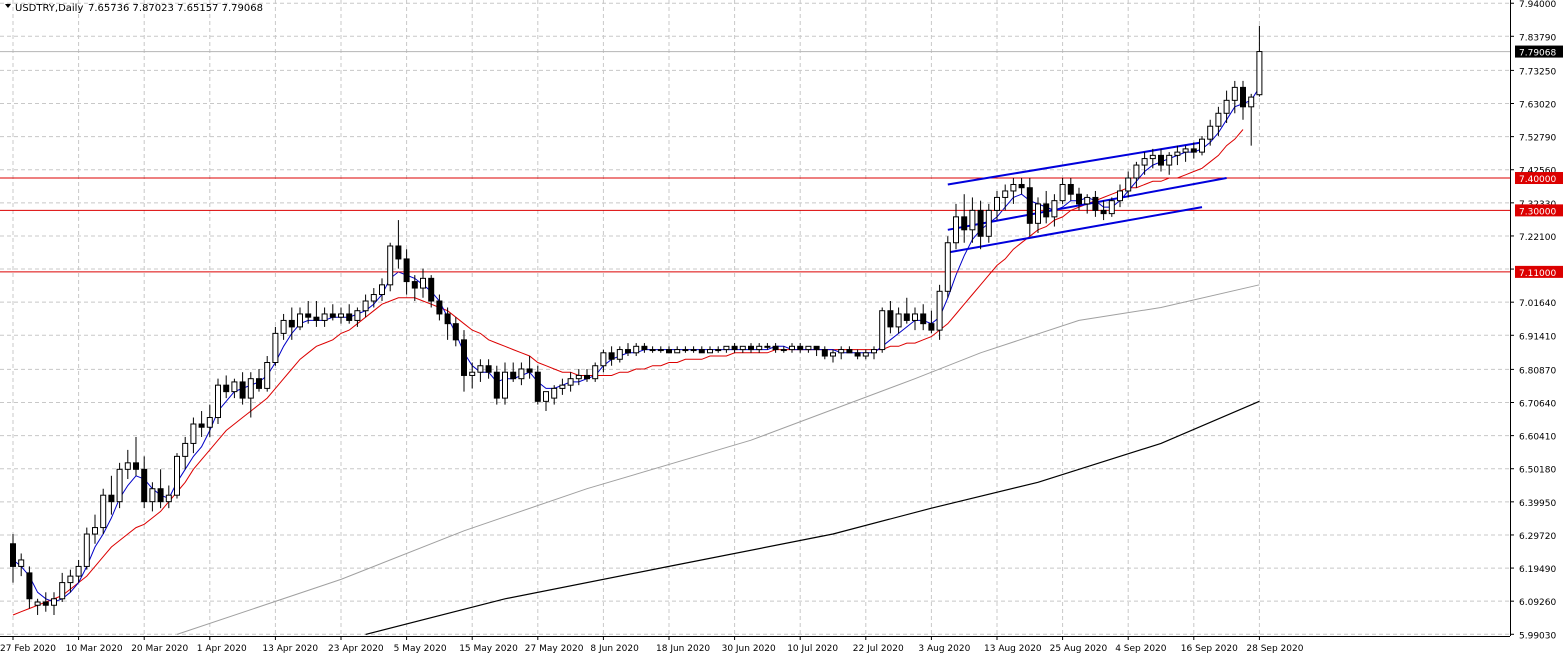  Describe the element at coordinates (488, 649) in the screenshot. I see `time-tick-label: 15 May 2020` at that location.